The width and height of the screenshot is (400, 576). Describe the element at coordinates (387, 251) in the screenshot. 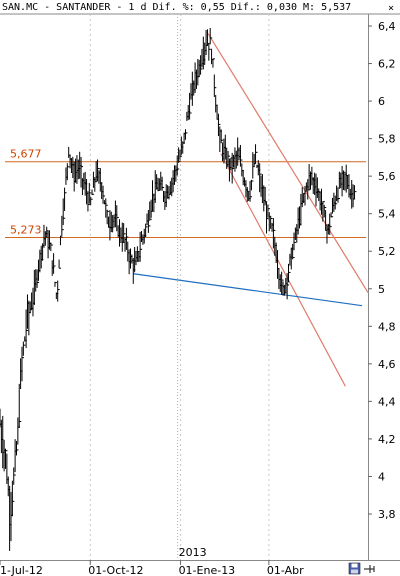

I see `y-tick-label: 5,2` at that location.